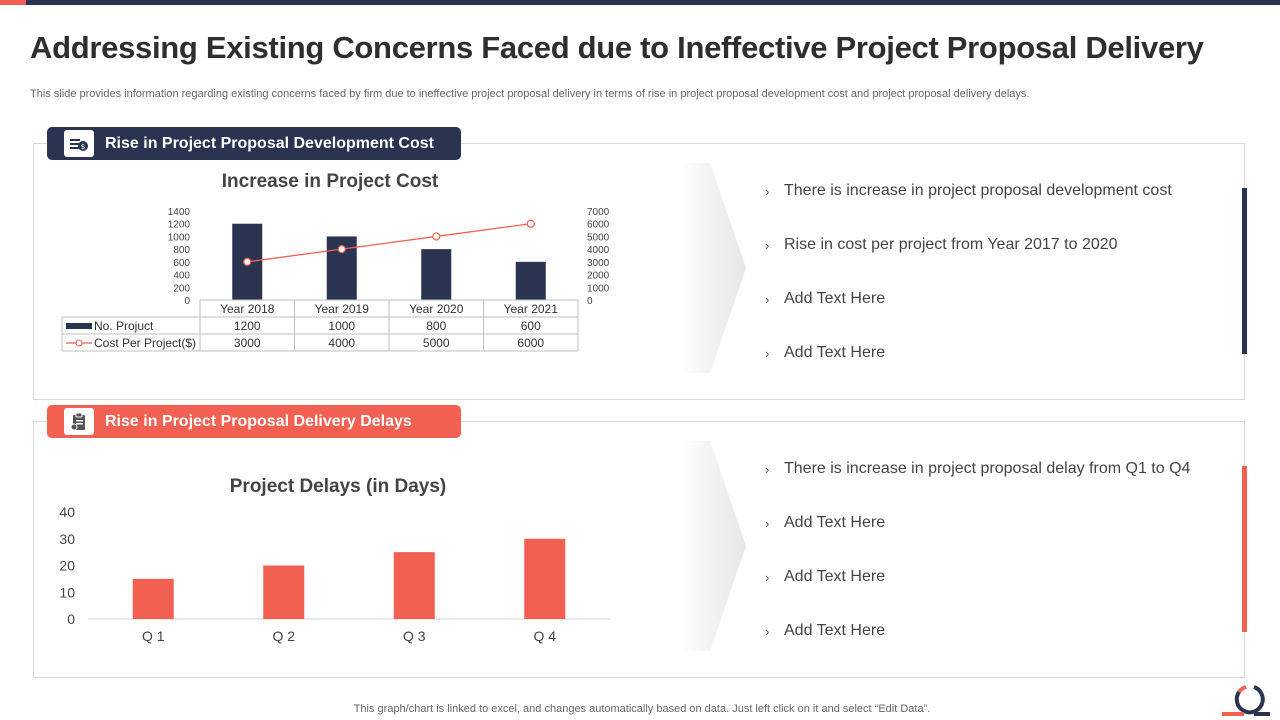  What do you see at coordinates (342, 309) in the screenshot?
I see `category-label: Year 2019` at bounding box center [342, 309].